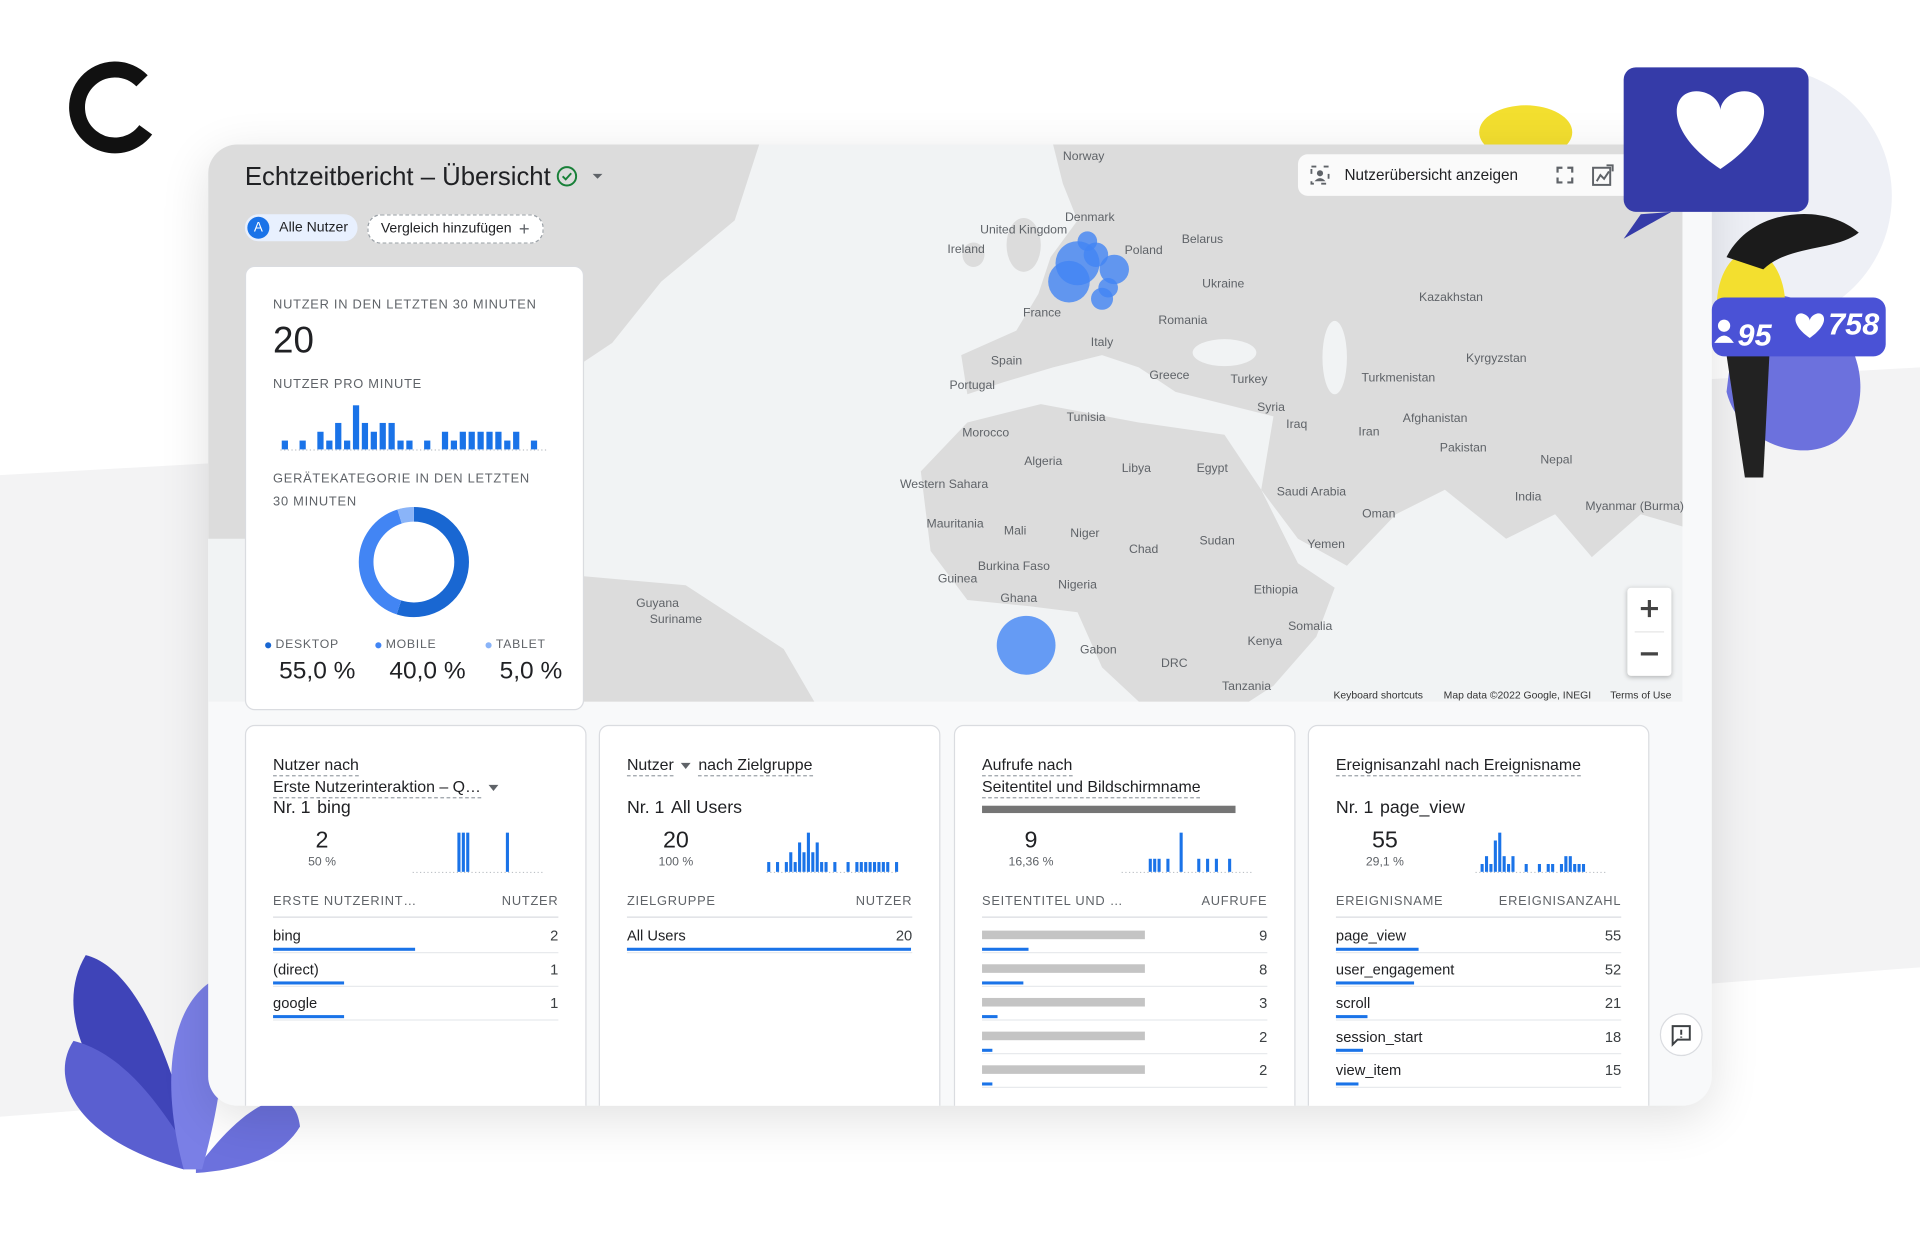 The image size is (1920, 1250). Describe the element at coordinates (1431, 175) in the screenshot. I see `toolbar-button: Nutzerübersicht anzeigen` at that location.